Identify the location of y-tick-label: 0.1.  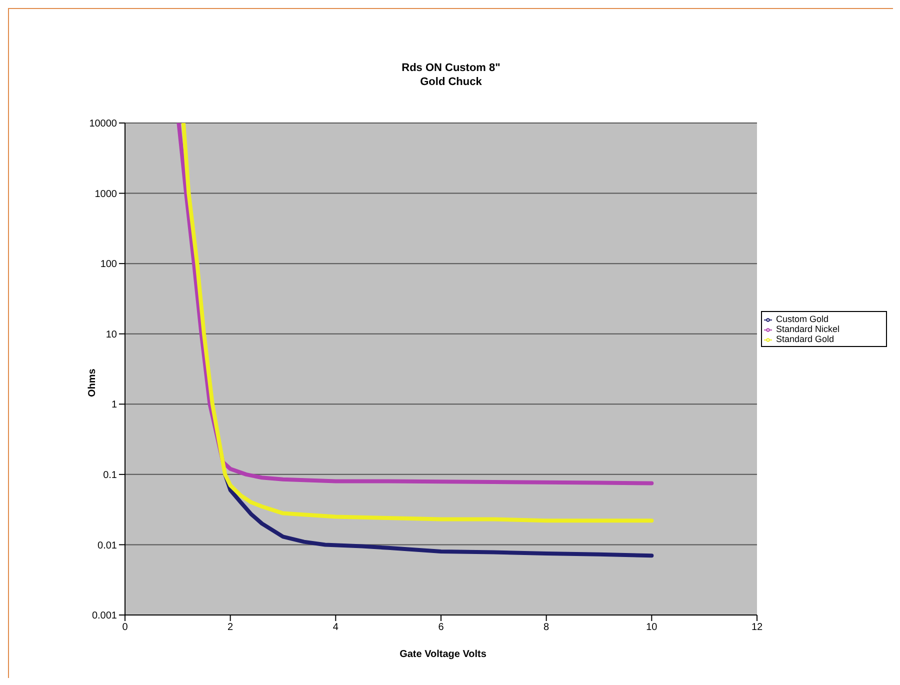
(110, 475).